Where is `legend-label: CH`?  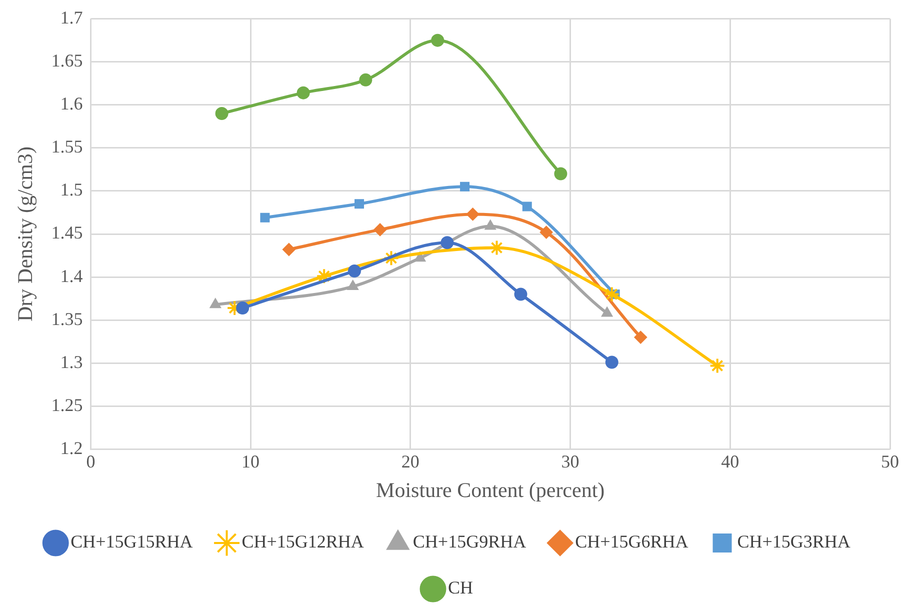 legend-label: CH is located at coordinates (461, 588).